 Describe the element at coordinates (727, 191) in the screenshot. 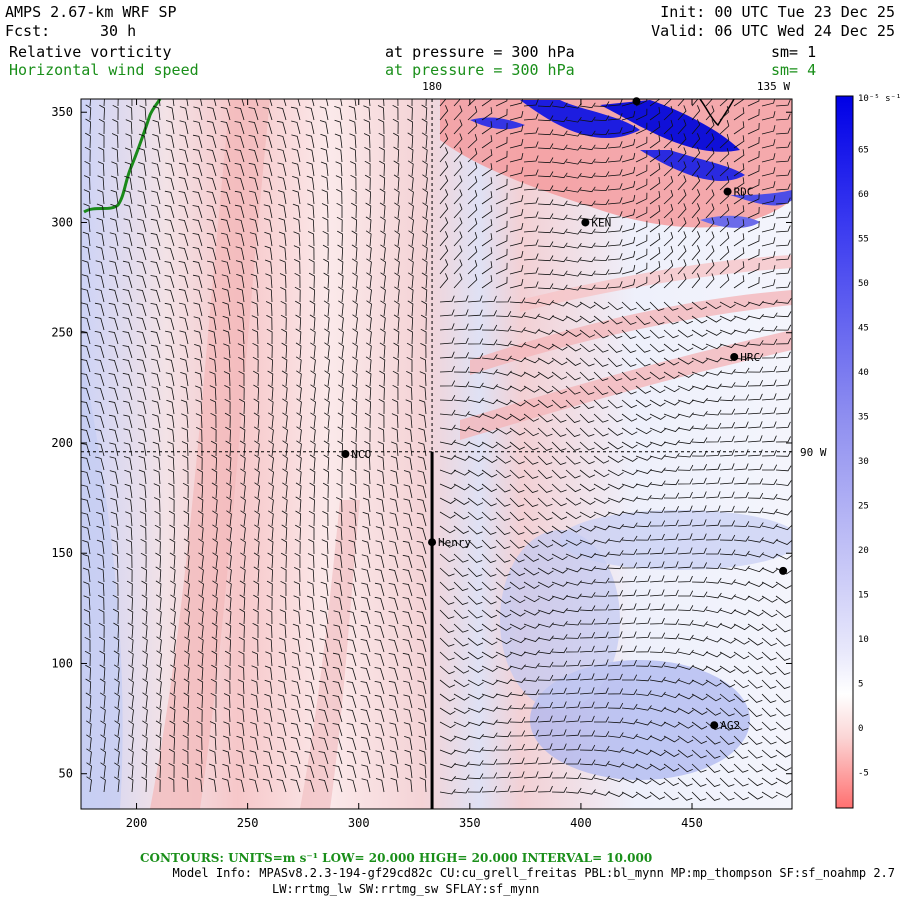

I see `station-marker` at that location.